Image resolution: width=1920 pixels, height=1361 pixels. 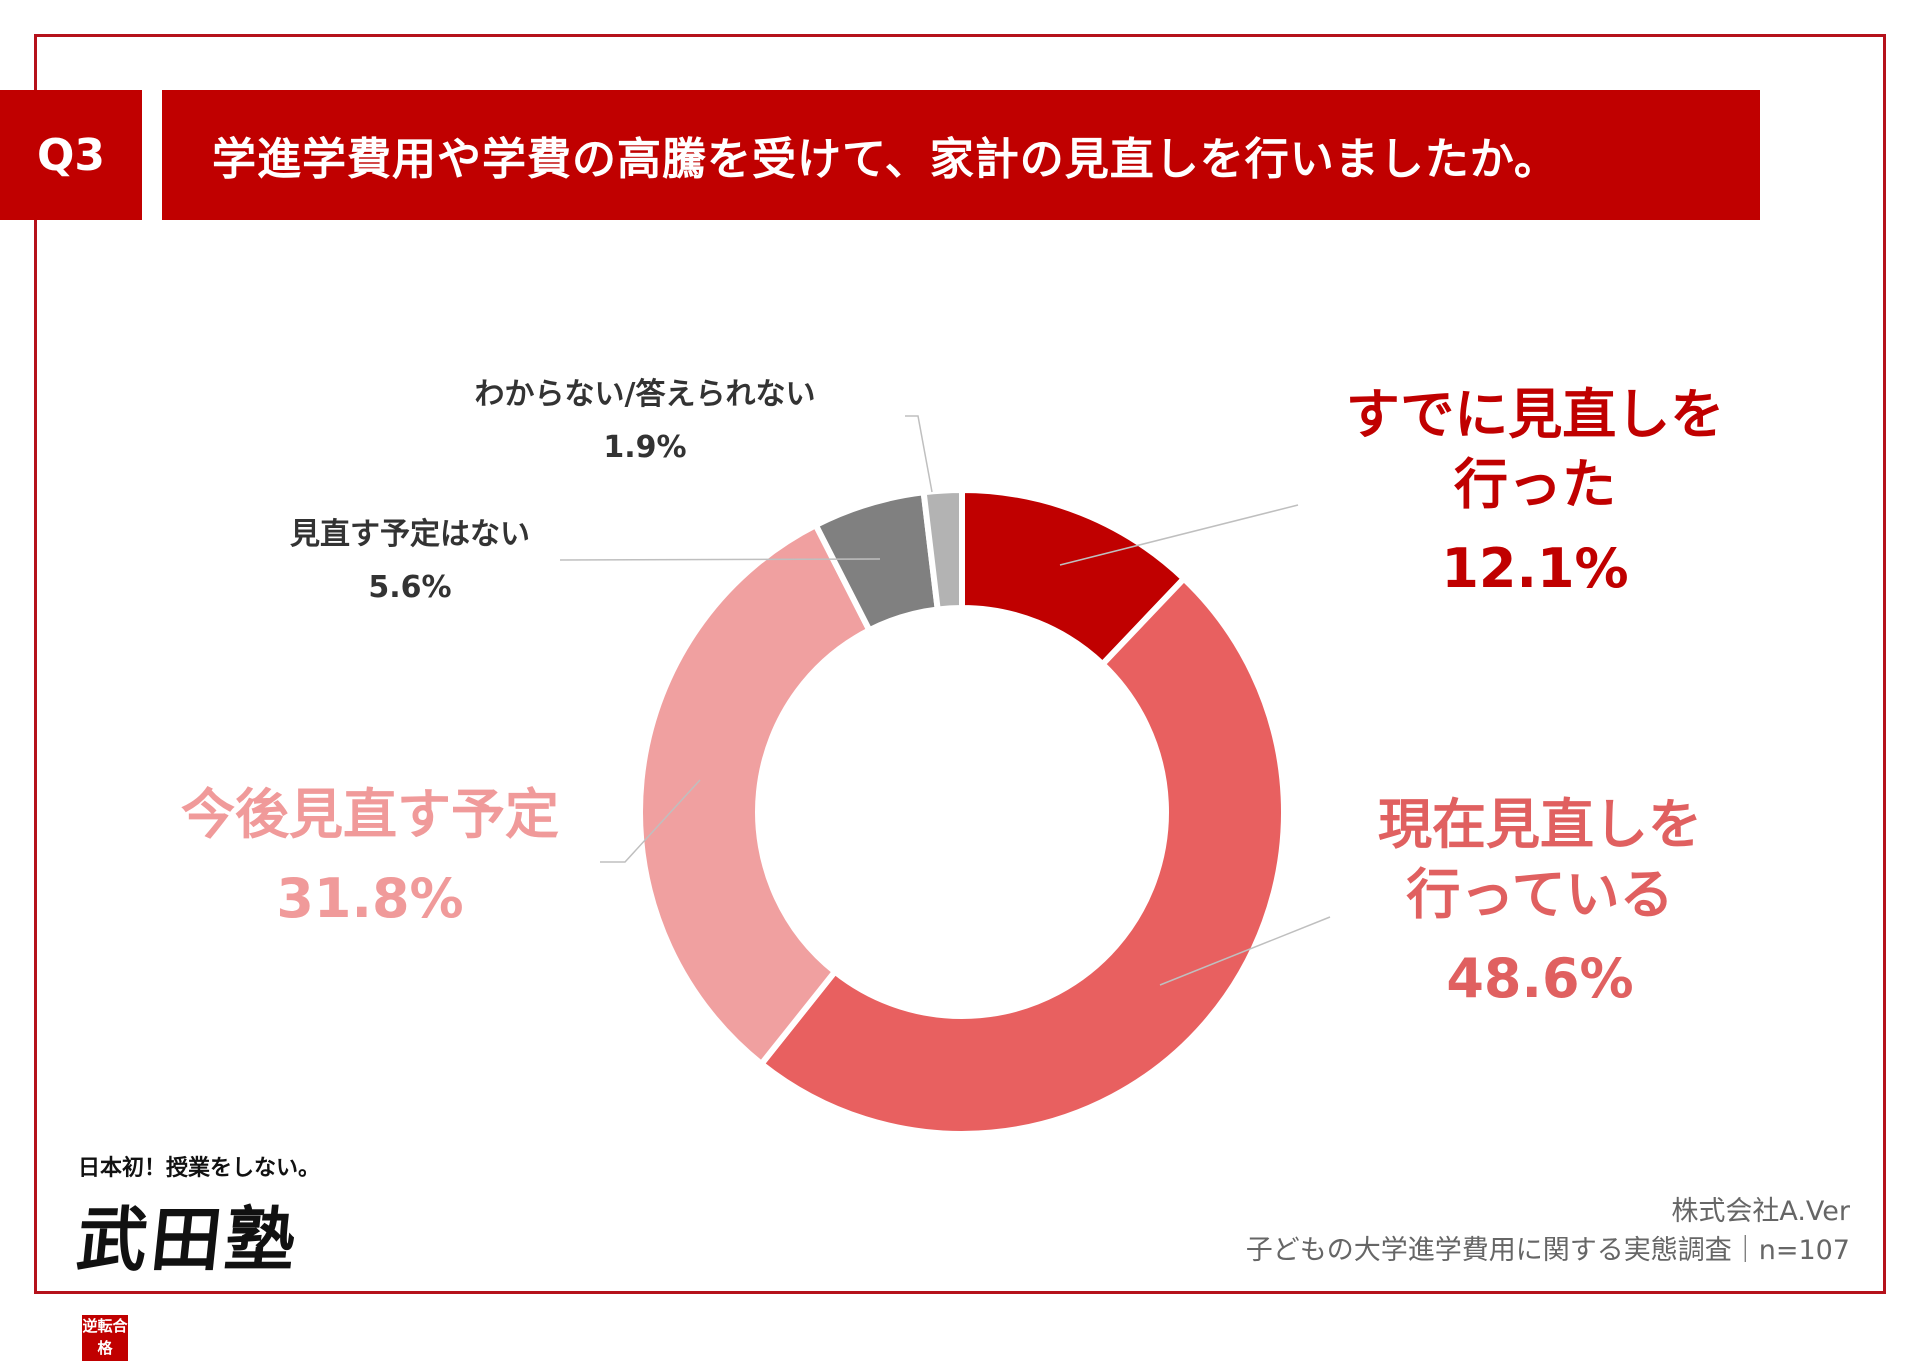 What do you see at coordinates (410, 587) in the screenshot?
I see `slice-value-label: 5.6%` at bounding box center [410, 587].